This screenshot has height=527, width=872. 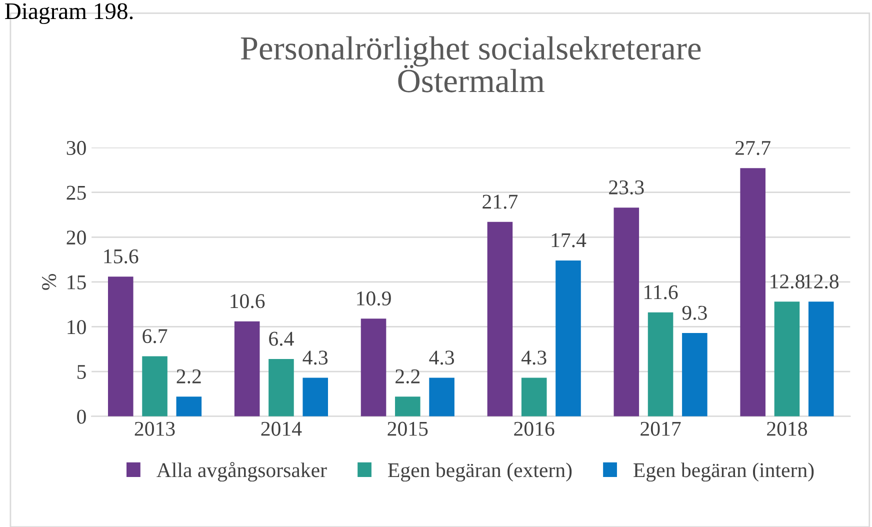 What do you see at coordinates (569, 240) in the screenshot?
I see `data-label: 17.4` at bounding box center [569, 240].